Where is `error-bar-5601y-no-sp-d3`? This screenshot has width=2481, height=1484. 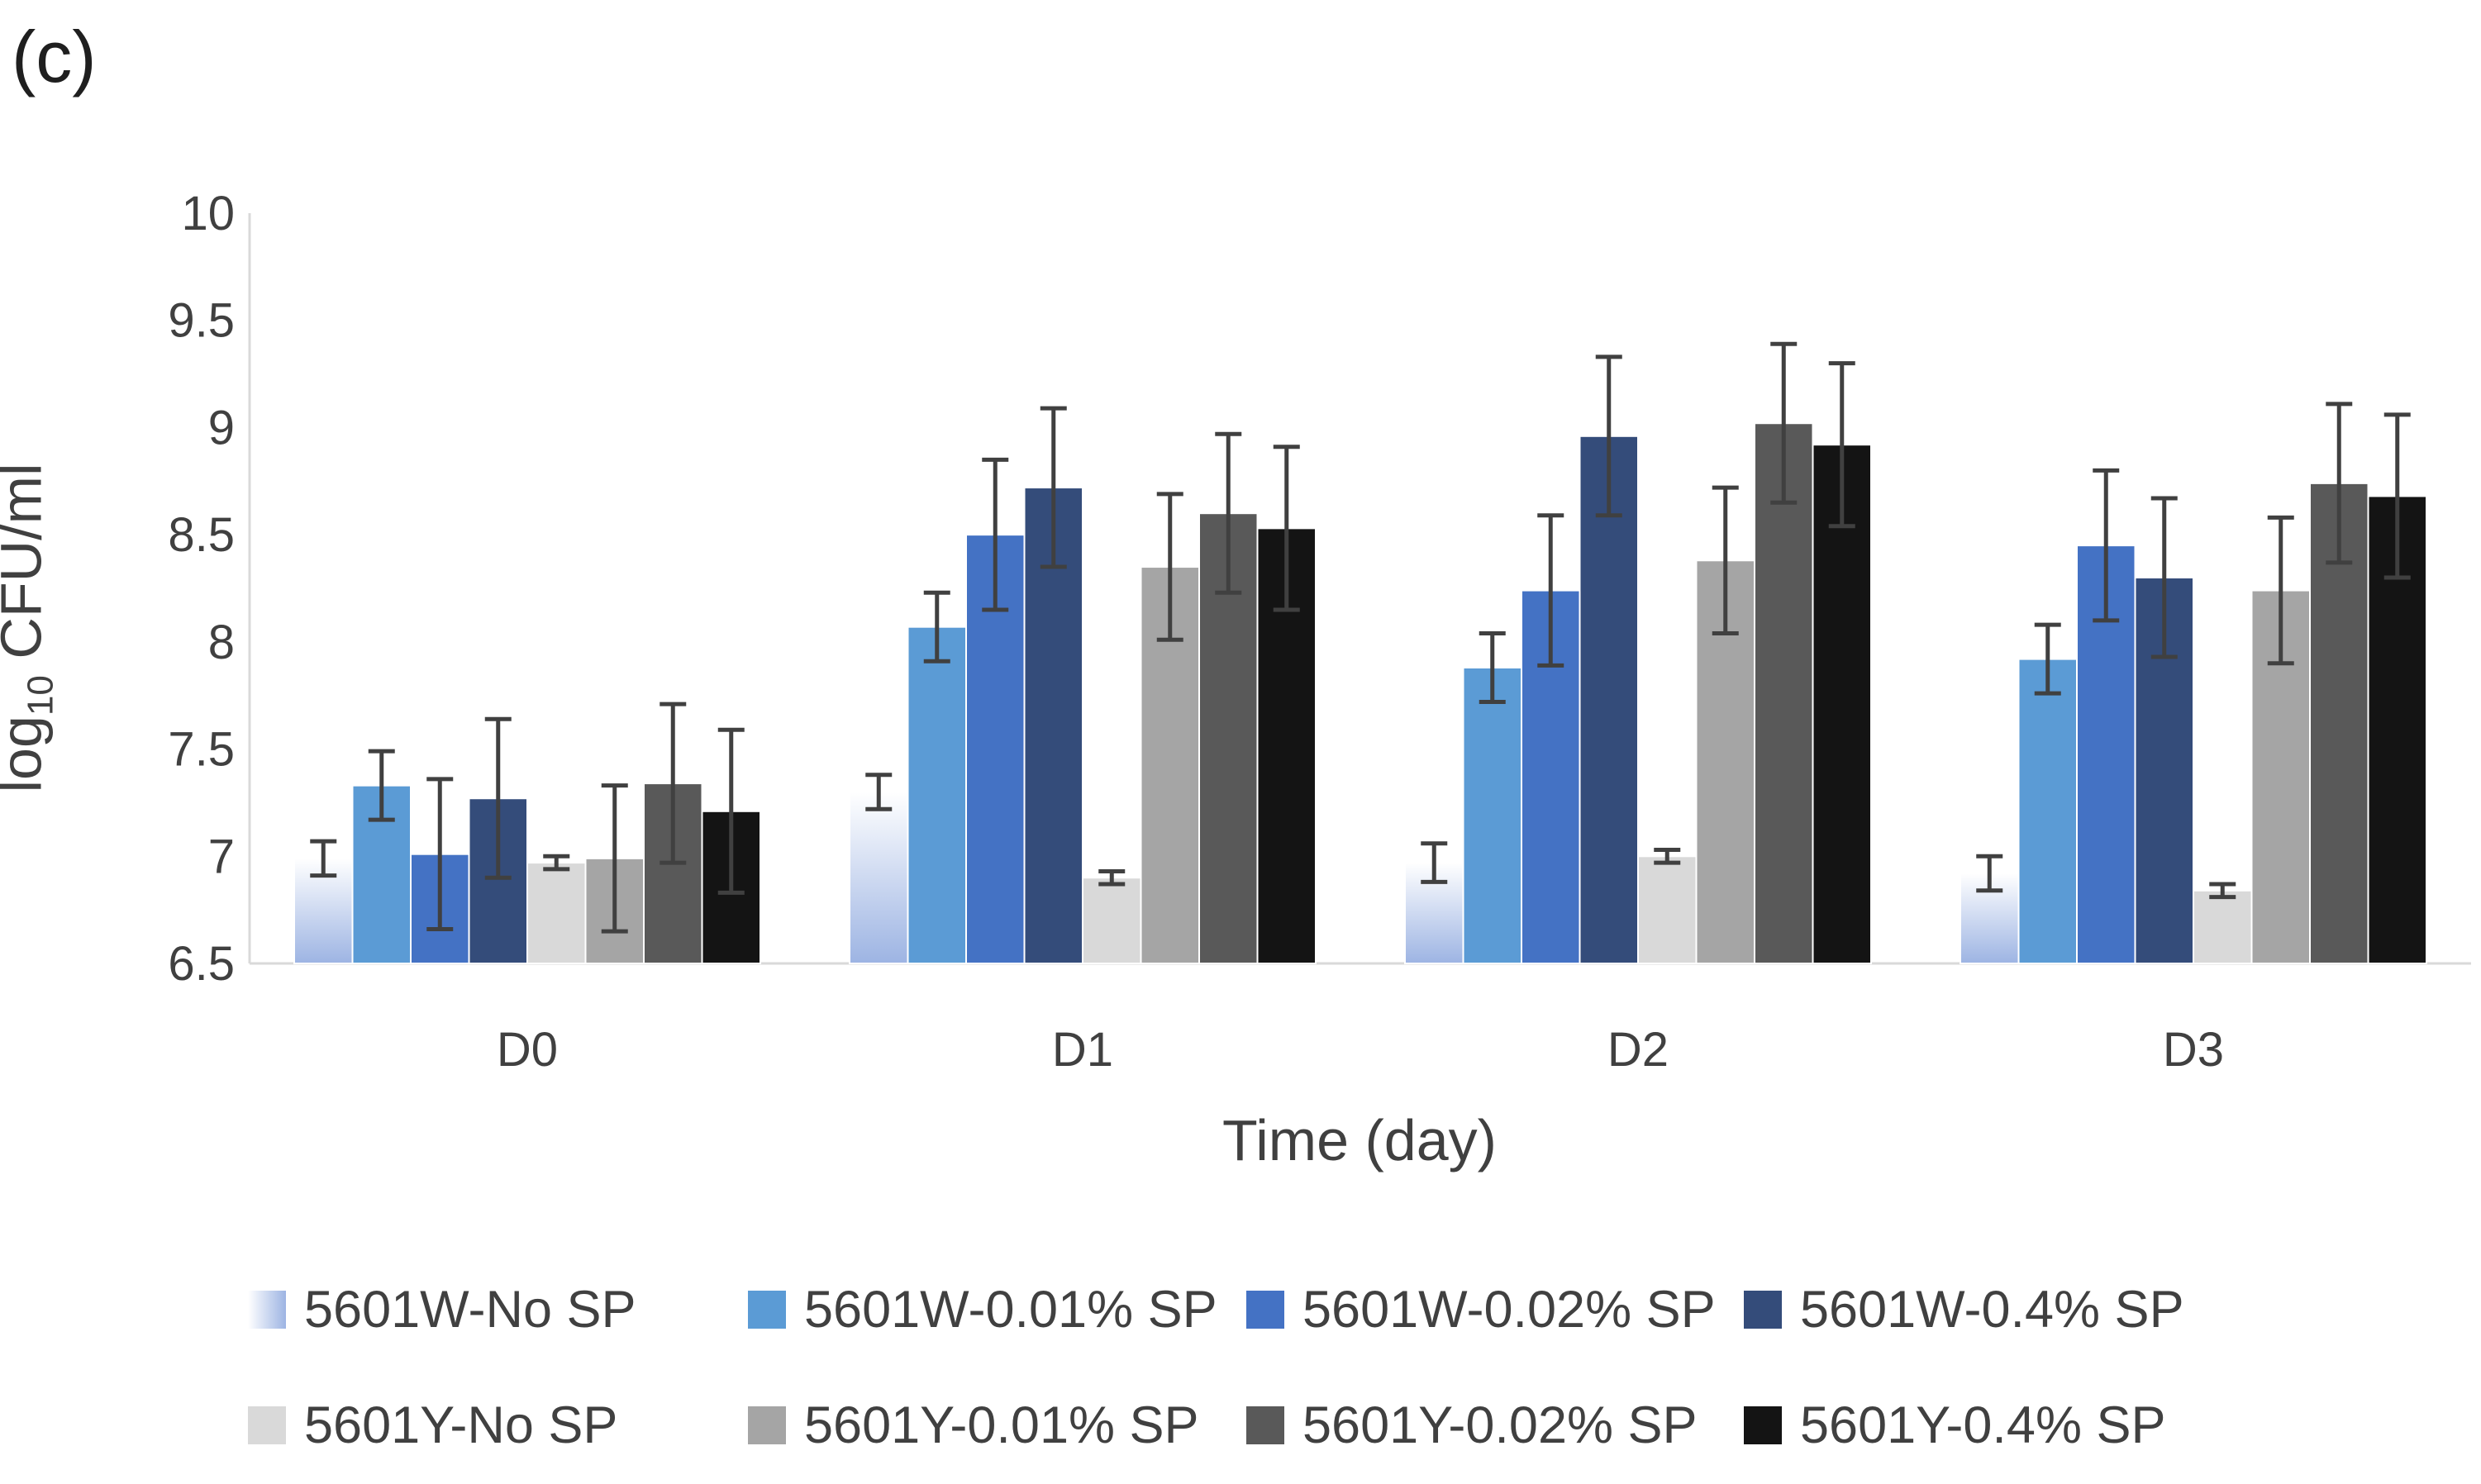 error-bar-5601y-no-sp-d3 is located at coordinates (2222, 891).